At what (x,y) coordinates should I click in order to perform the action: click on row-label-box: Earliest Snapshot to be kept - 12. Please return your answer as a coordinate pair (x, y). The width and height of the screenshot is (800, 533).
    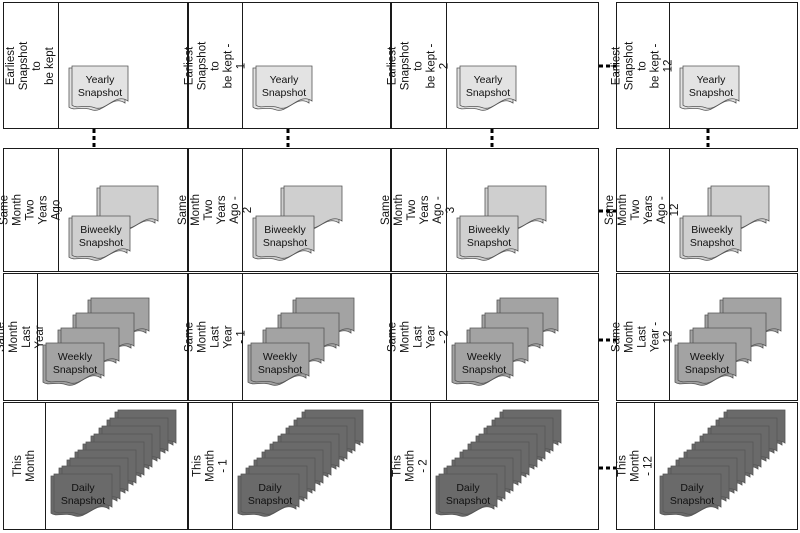
    Looking at the image, I should click on (643, 65).